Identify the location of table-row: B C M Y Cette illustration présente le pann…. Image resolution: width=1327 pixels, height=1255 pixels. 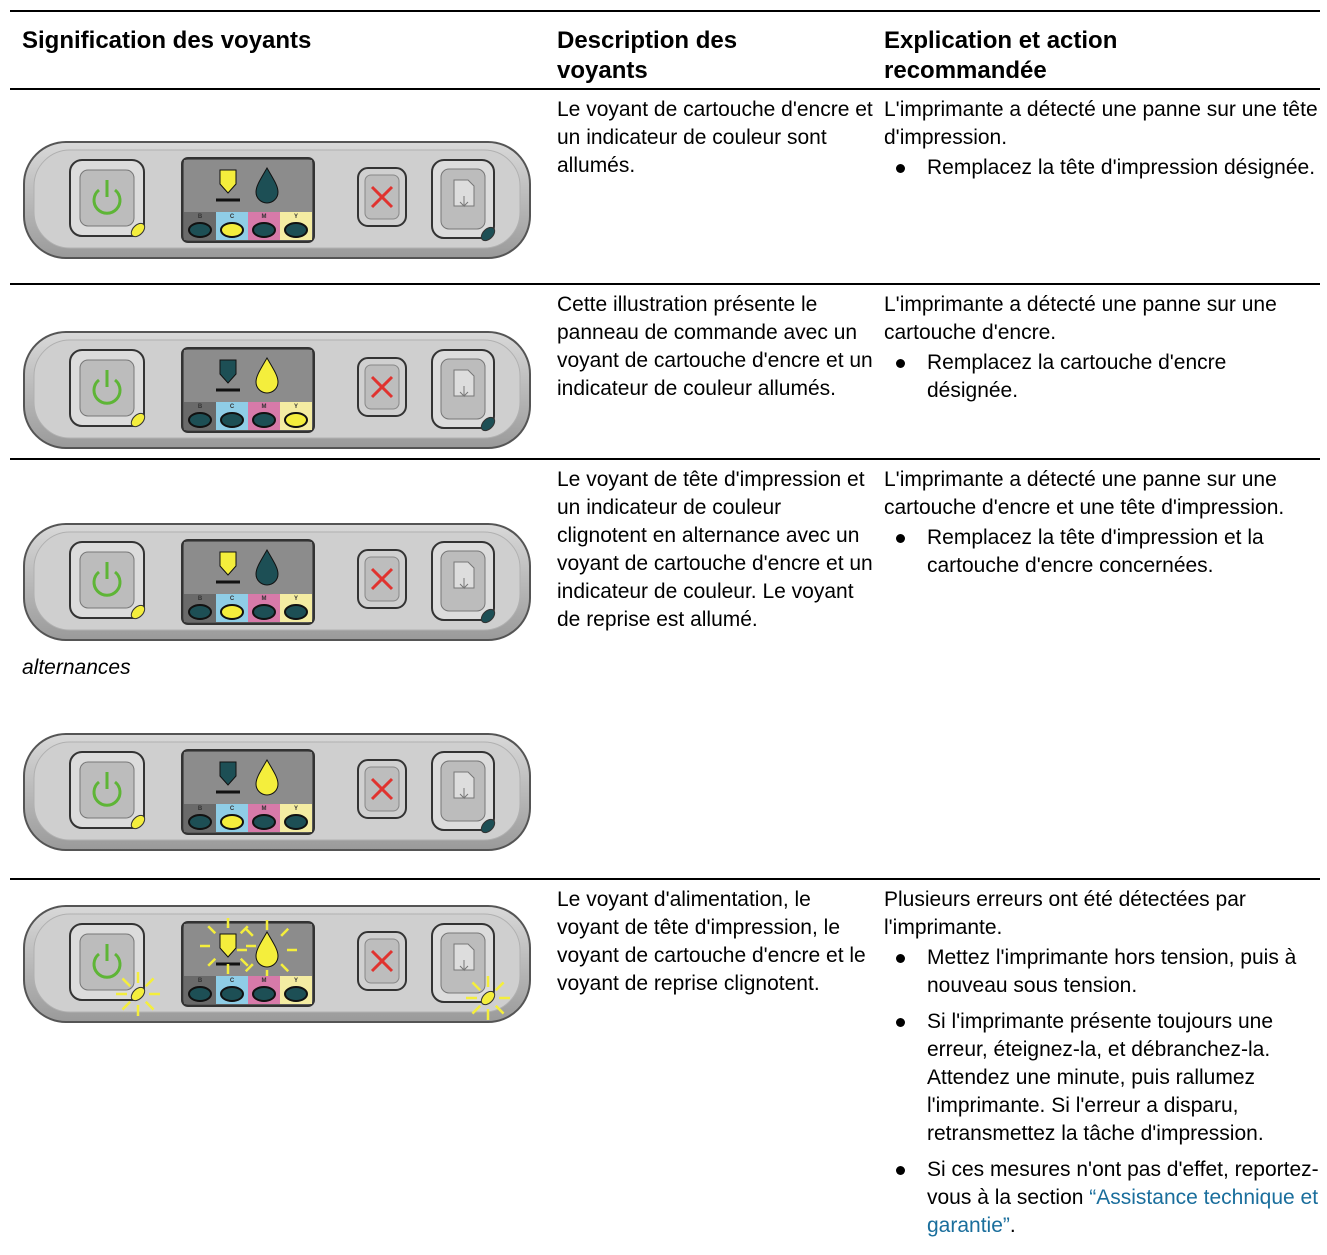
(665, 371).